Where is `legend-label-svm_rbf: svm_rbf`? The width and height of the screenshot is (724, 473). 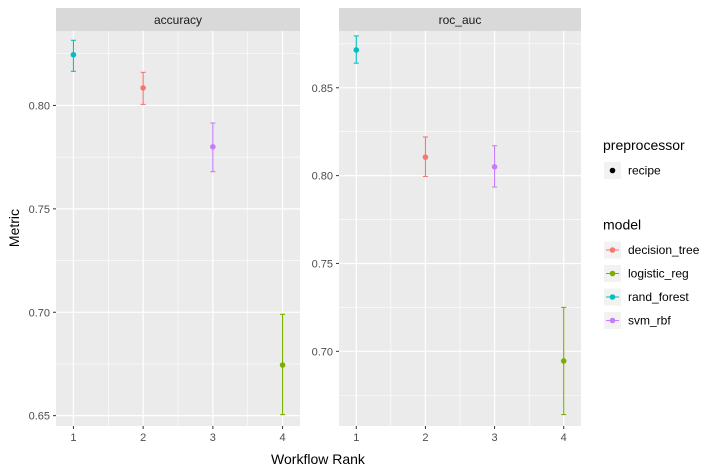 legend-label-svm_rbf: svm_rbf is located at coordinates (649, 321).